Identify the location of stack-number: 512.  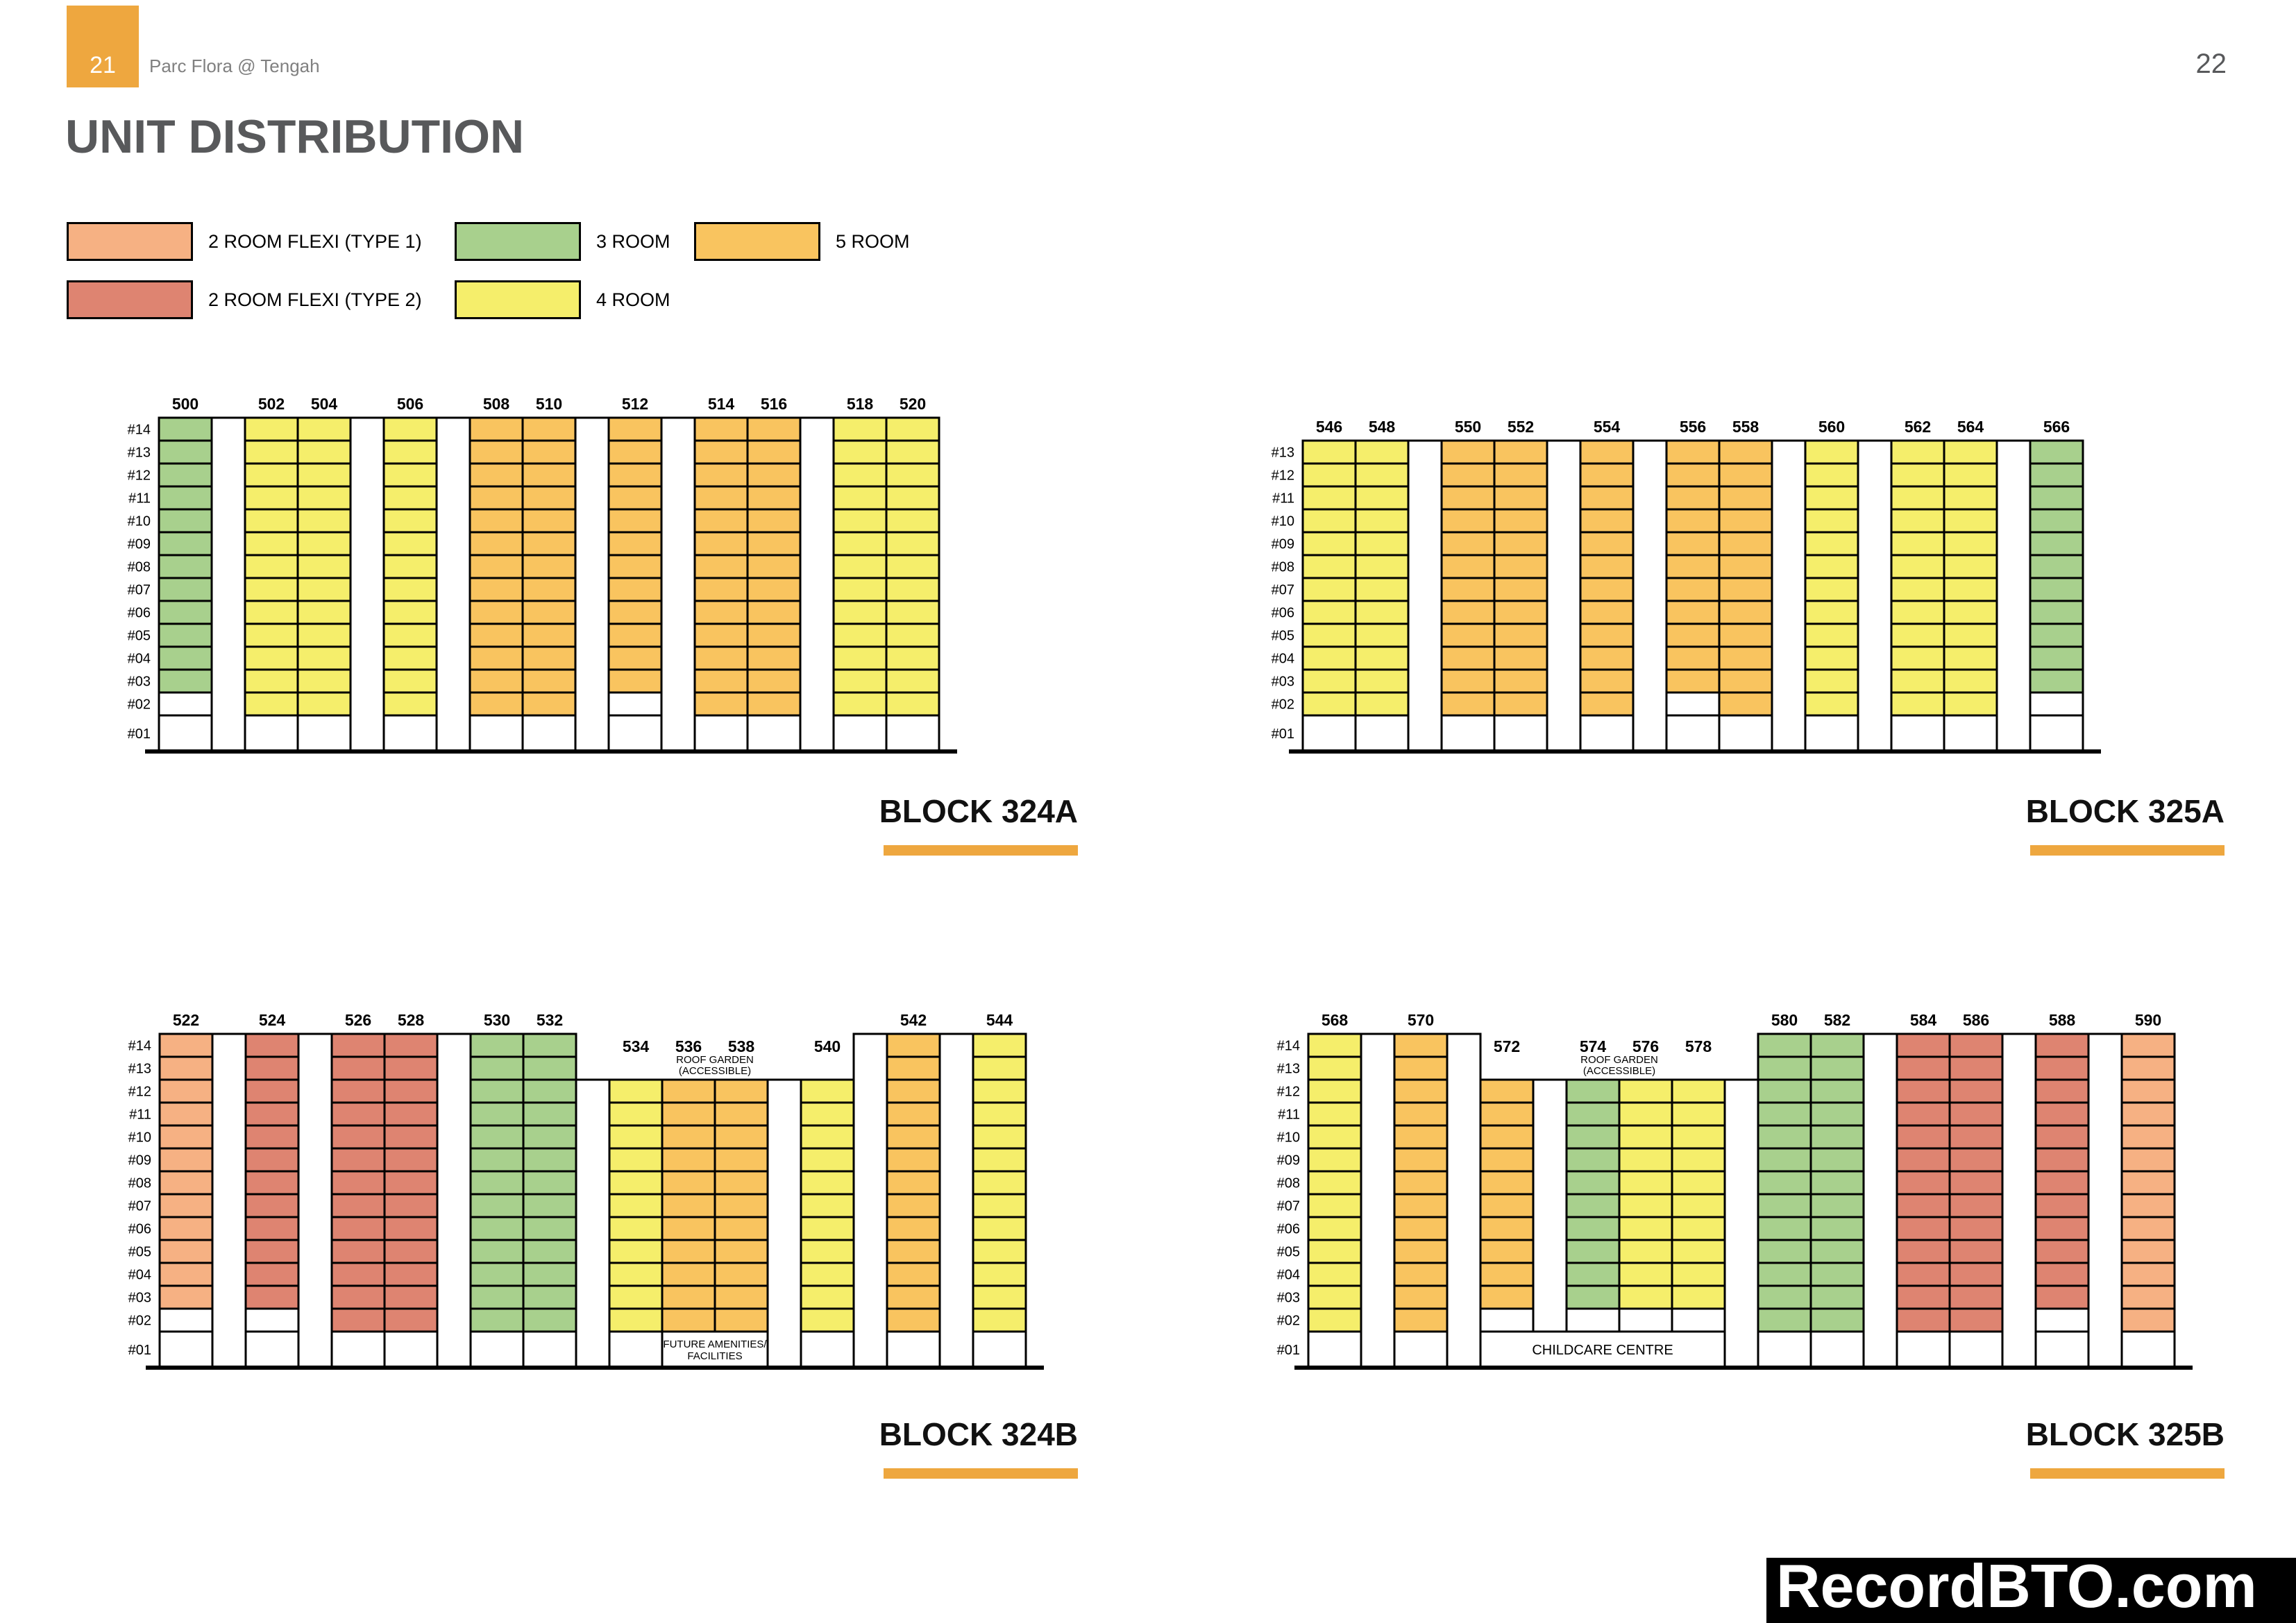
(635, 404).